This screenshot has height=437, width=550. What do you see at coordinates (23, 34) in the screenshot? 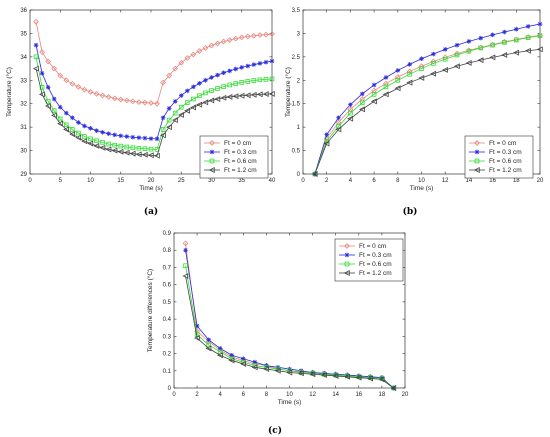
I see `y-tick-label: 35` at bounding box center [23, 34].